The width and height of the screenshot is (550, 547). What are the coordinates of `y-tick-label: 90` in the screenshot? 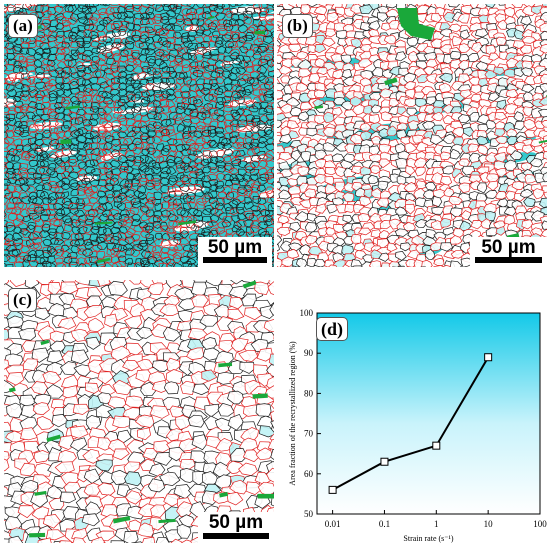 It's located at (309, 353).